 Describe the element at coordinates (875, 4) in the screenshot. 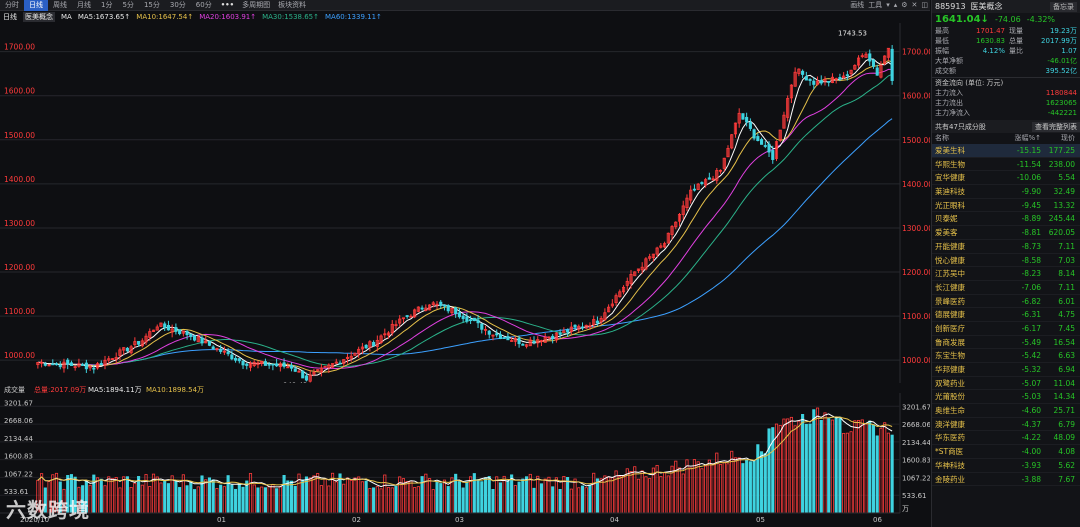

I see `tools-menu: 工具` at that location.